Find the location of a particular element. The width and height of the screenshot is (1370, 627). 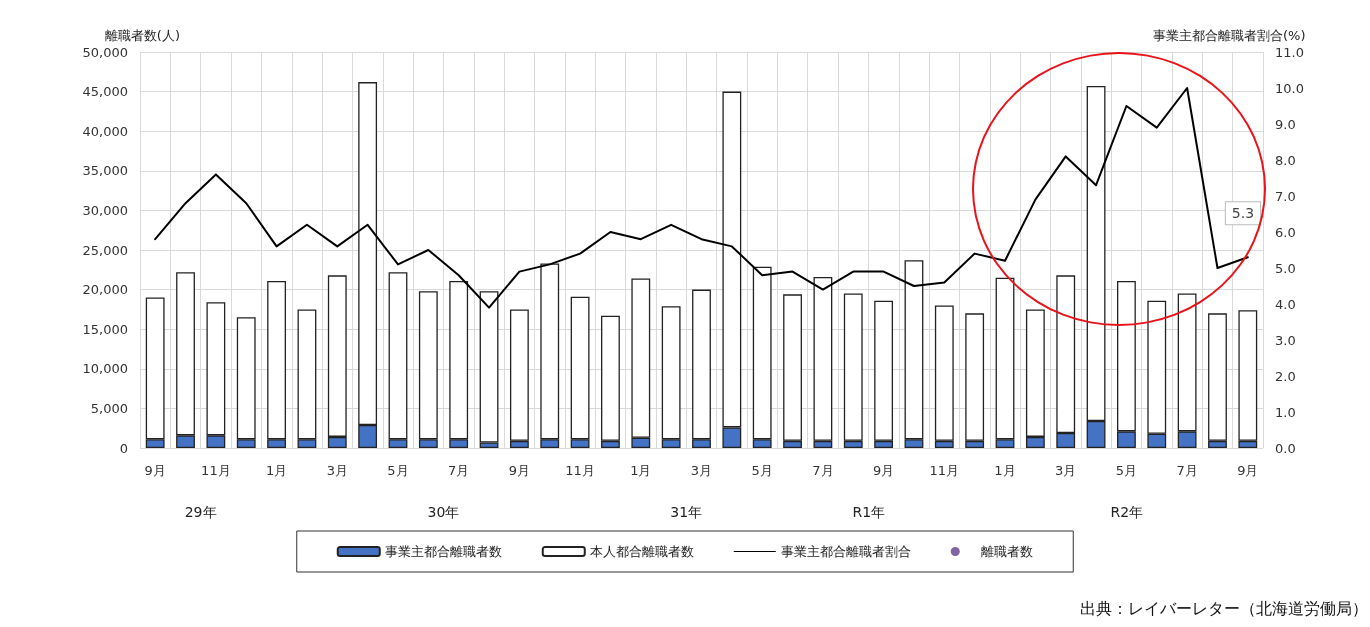

text: R1年 is located at coordinates (869, 512).